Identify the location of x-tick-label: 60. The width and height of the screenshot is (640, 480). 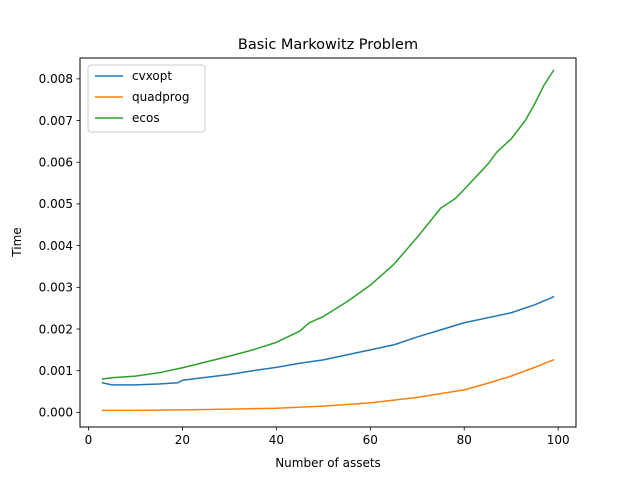
(370, 440).